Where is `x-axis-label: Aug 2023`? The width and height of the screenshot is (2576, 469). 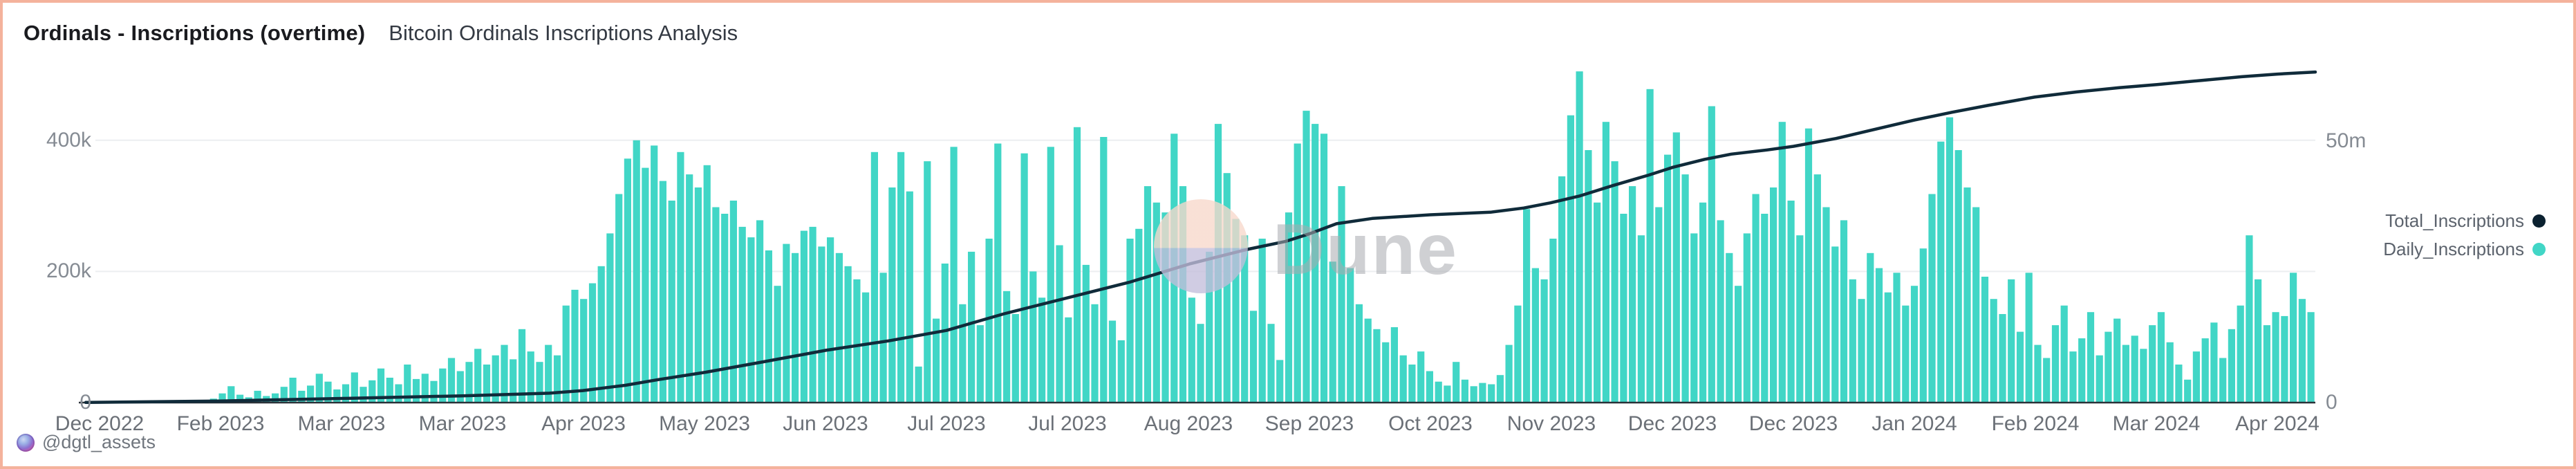
x-axis-label: Aug 2023 is located at coordinates (1188, 424).